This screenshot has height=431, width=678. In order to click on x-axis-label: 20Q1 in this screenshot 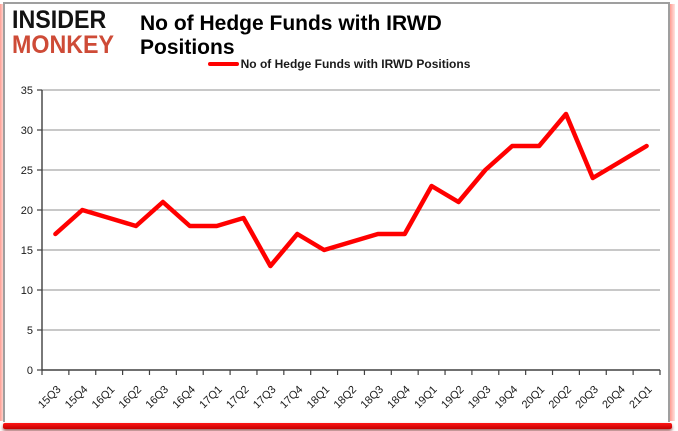, I will do `click(534, 398)`.